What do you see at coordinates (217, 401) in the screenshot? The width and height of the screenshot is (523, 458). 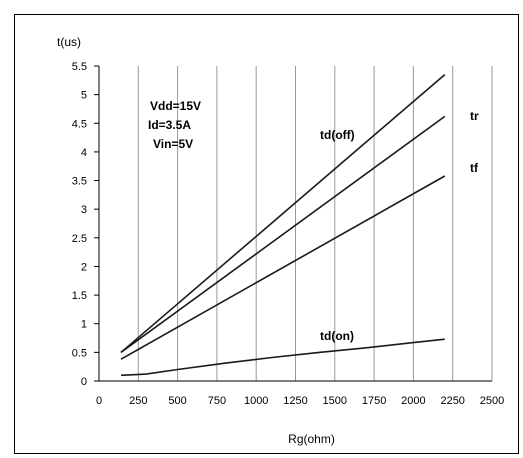 I see `x-tick-label: 750` at bounding box center [217, 401].